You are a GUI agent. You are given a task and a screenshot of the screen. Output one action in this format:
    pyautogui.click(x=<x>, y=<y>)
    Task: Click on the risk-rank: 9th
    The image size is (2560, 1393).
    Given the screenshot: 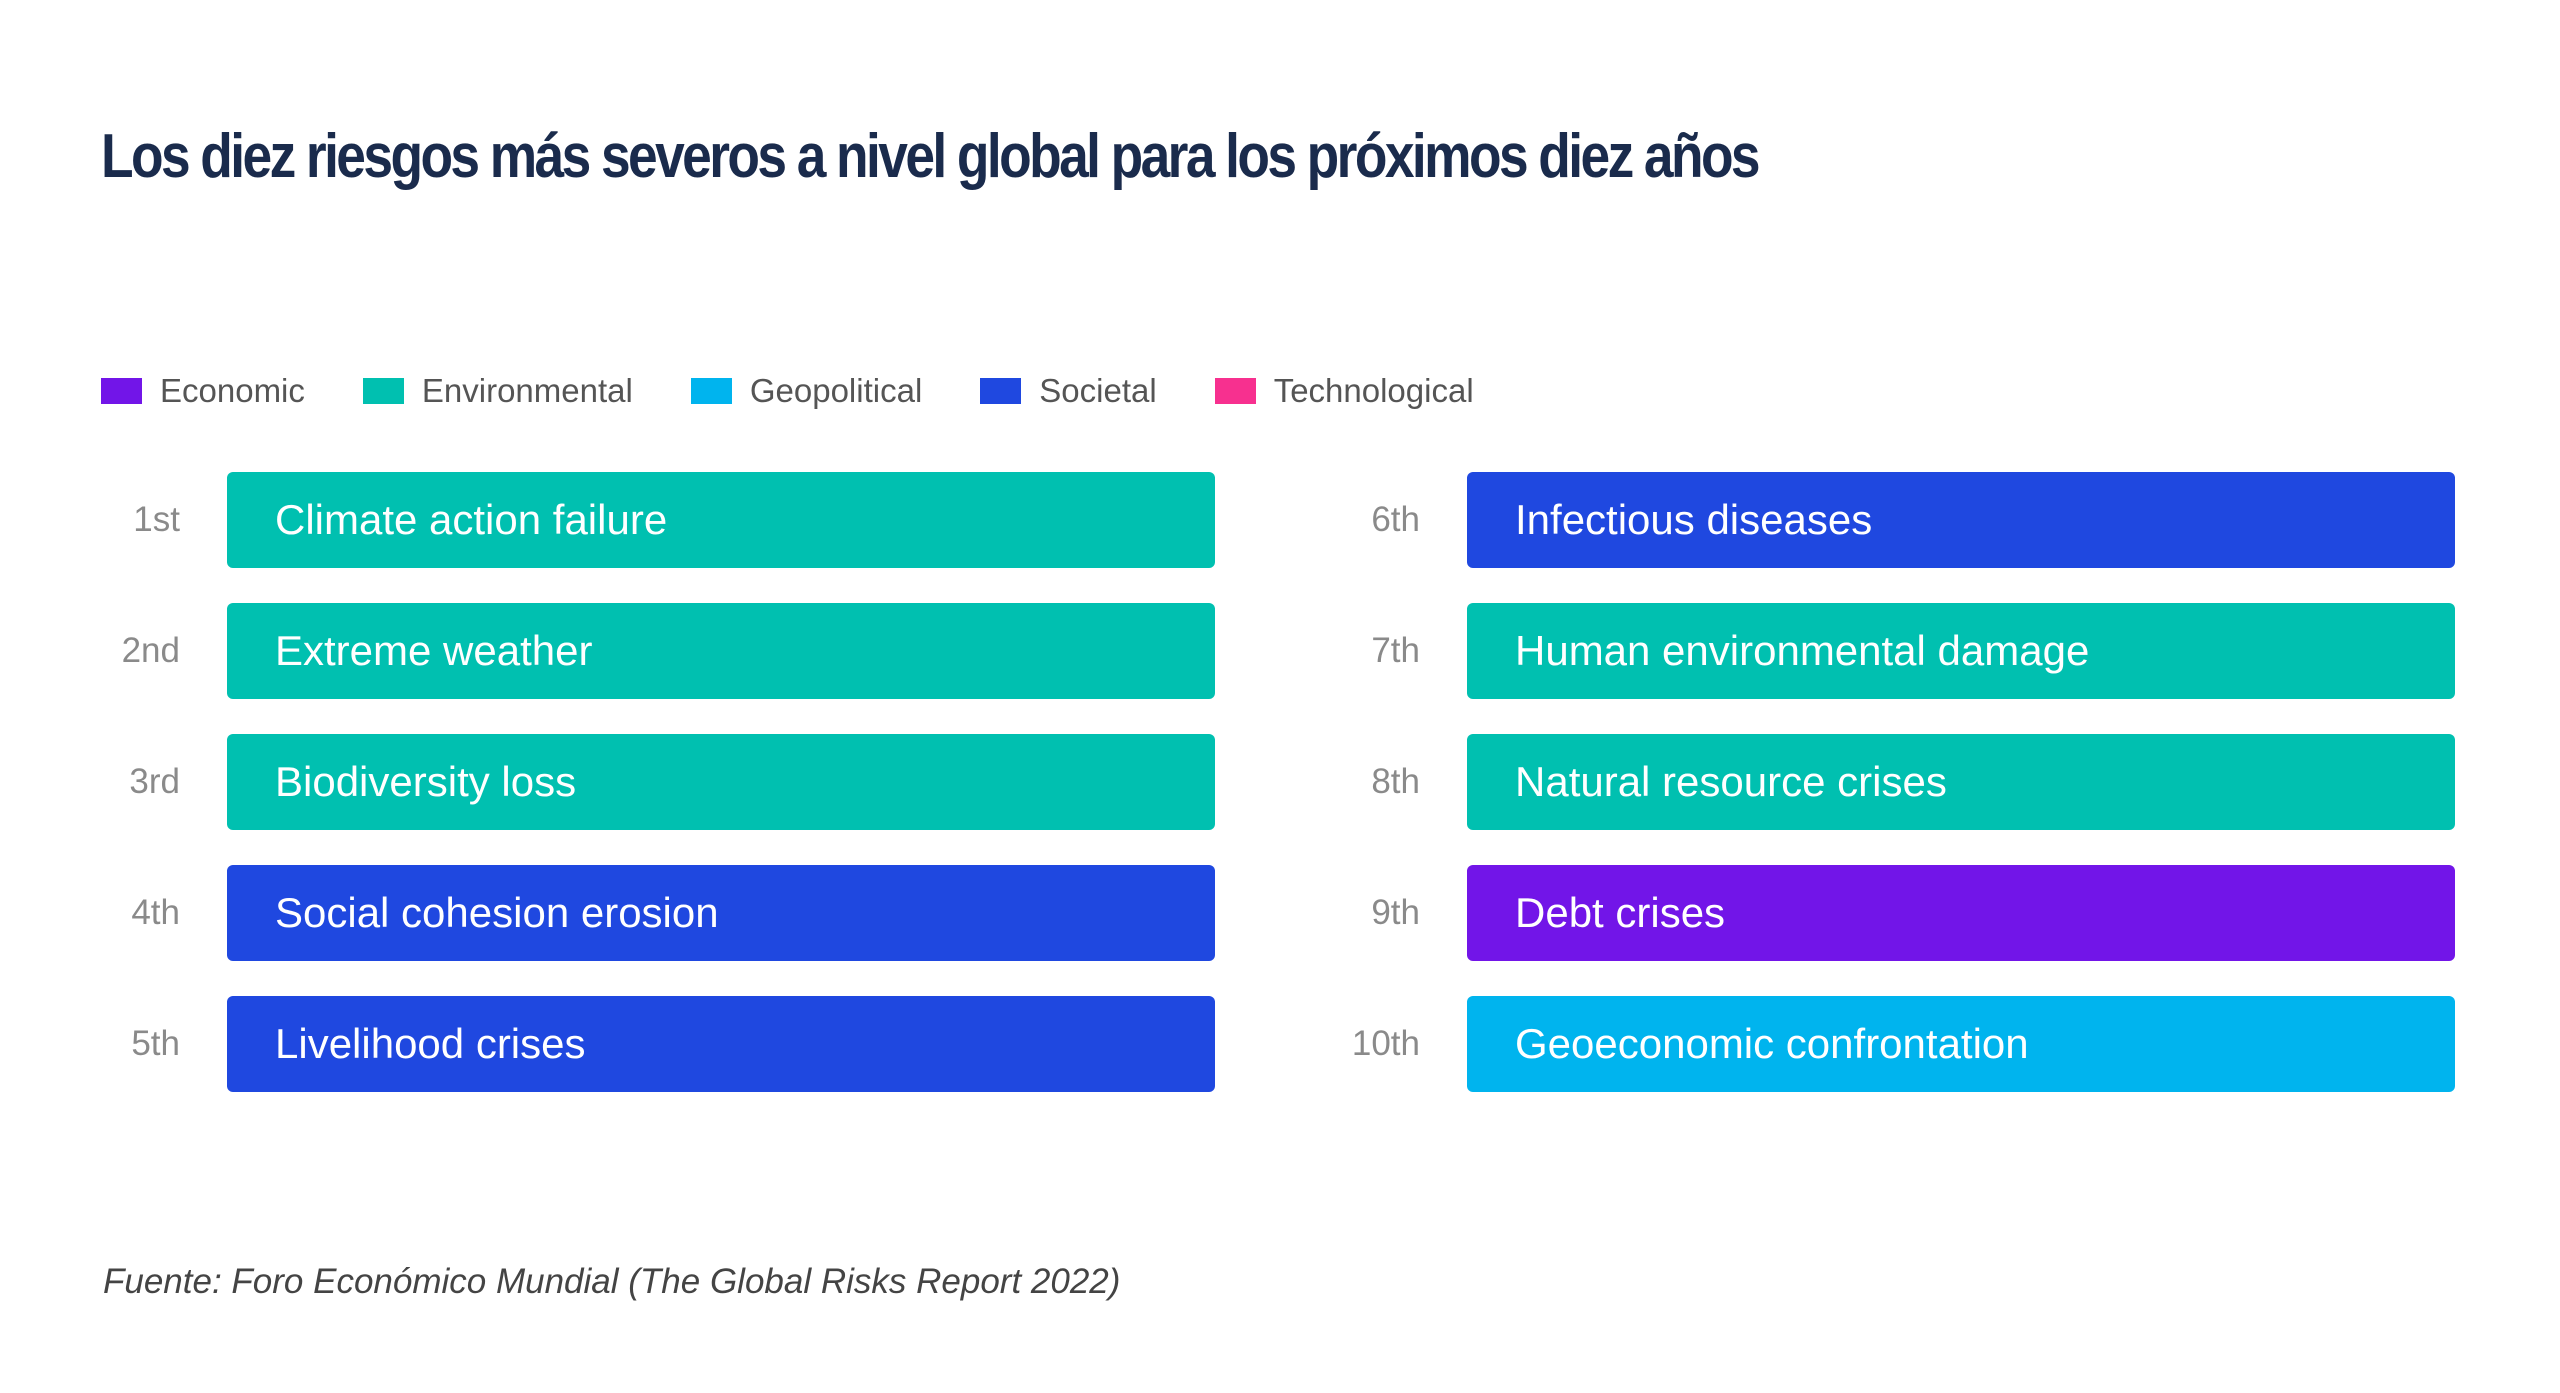 What is the action you would take?
    pyautogui.click(x=1395, y=912)
    